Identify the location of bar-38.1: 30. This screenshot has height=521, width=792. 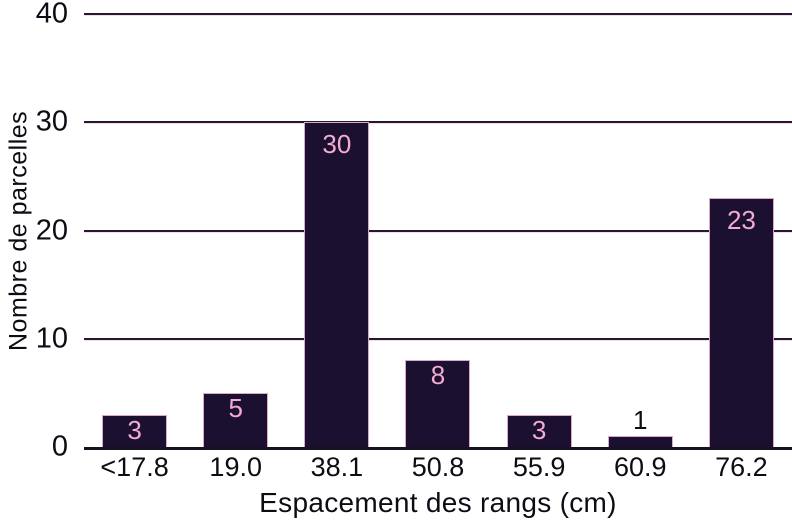
(337, 284).